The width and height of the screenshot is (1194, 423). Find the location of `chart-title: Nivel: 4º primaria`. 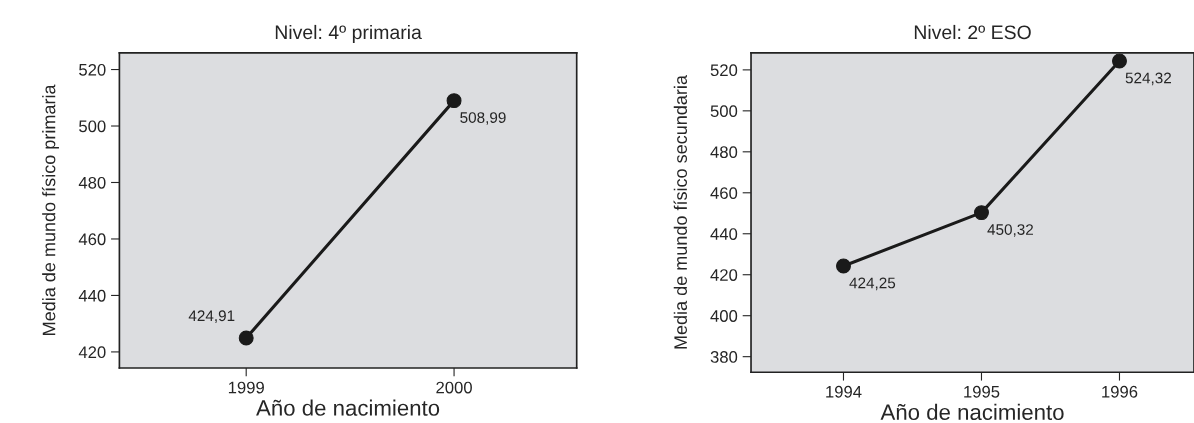

chart-title: Nivel: 4º primaria is located at coordinates (348, 34).